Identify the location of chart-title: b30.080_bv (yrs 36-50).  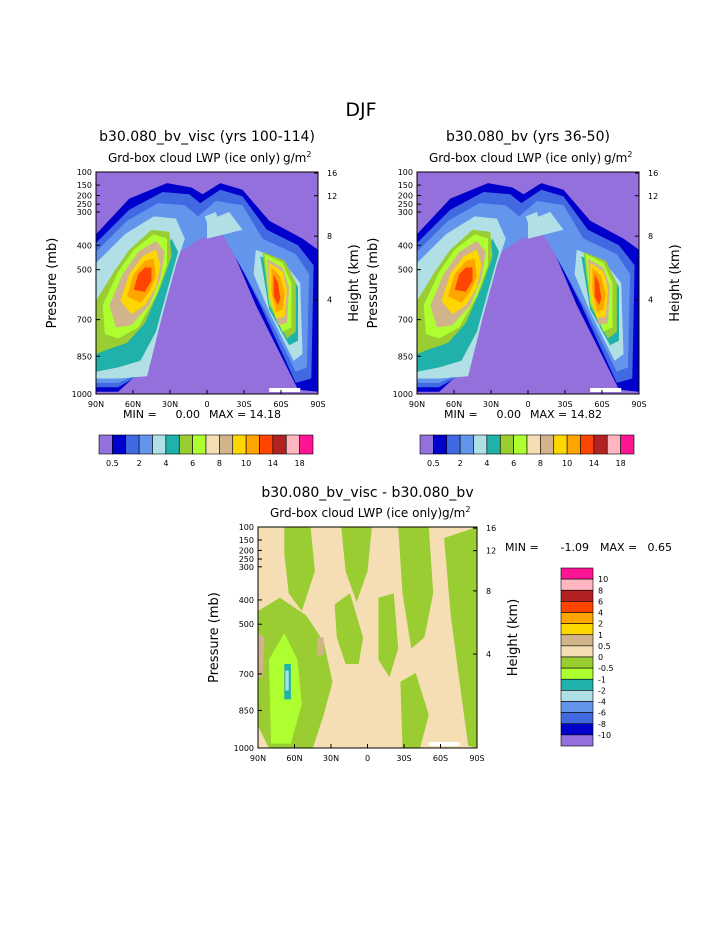
(528, 137).